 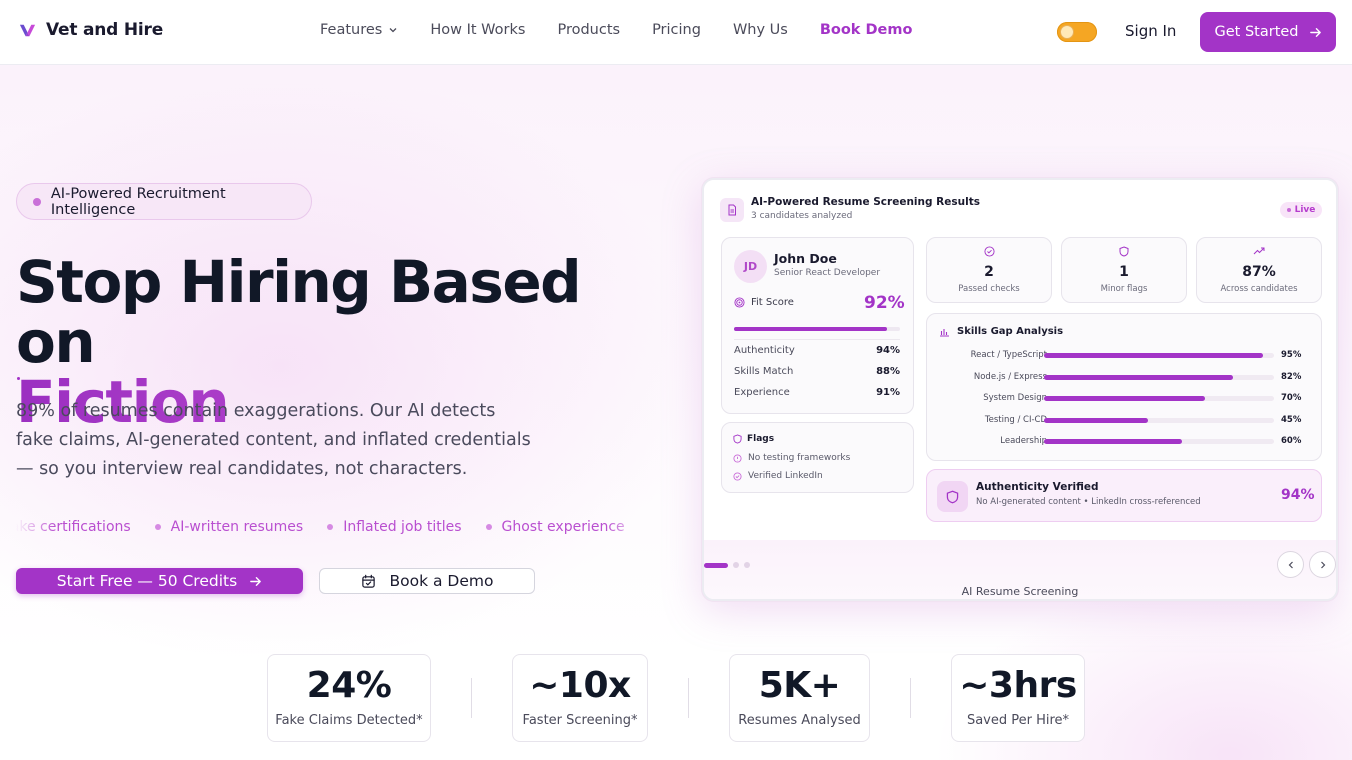 I want to click on stat-fake-claims: 24% Fake Claims Detected*, so click(x=349, y=698).